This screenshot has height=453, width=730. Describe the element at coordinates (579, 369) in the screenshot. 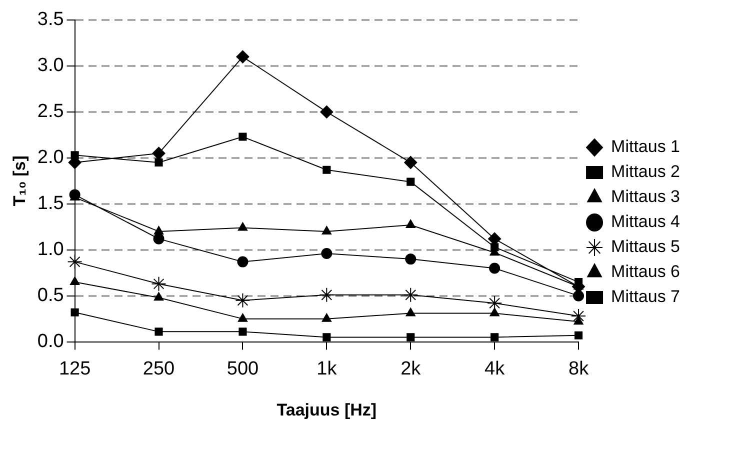

I see `x-tick-label: 8k` at that location.